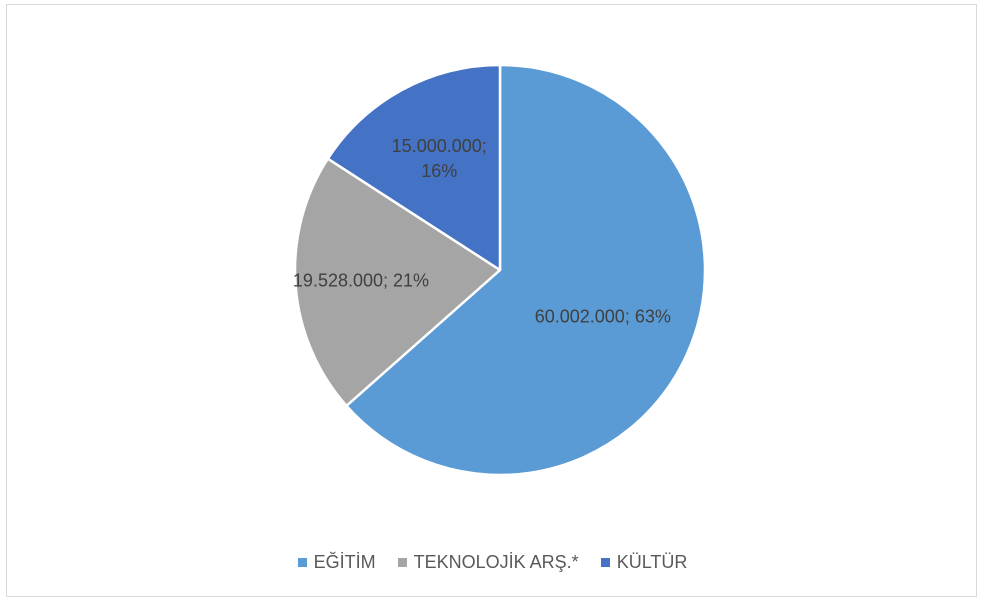  What do you see at coordinates (402, 562) in the screenshot?
I see `legend-swatch-teknolojik` at bounding box center [402, 562].